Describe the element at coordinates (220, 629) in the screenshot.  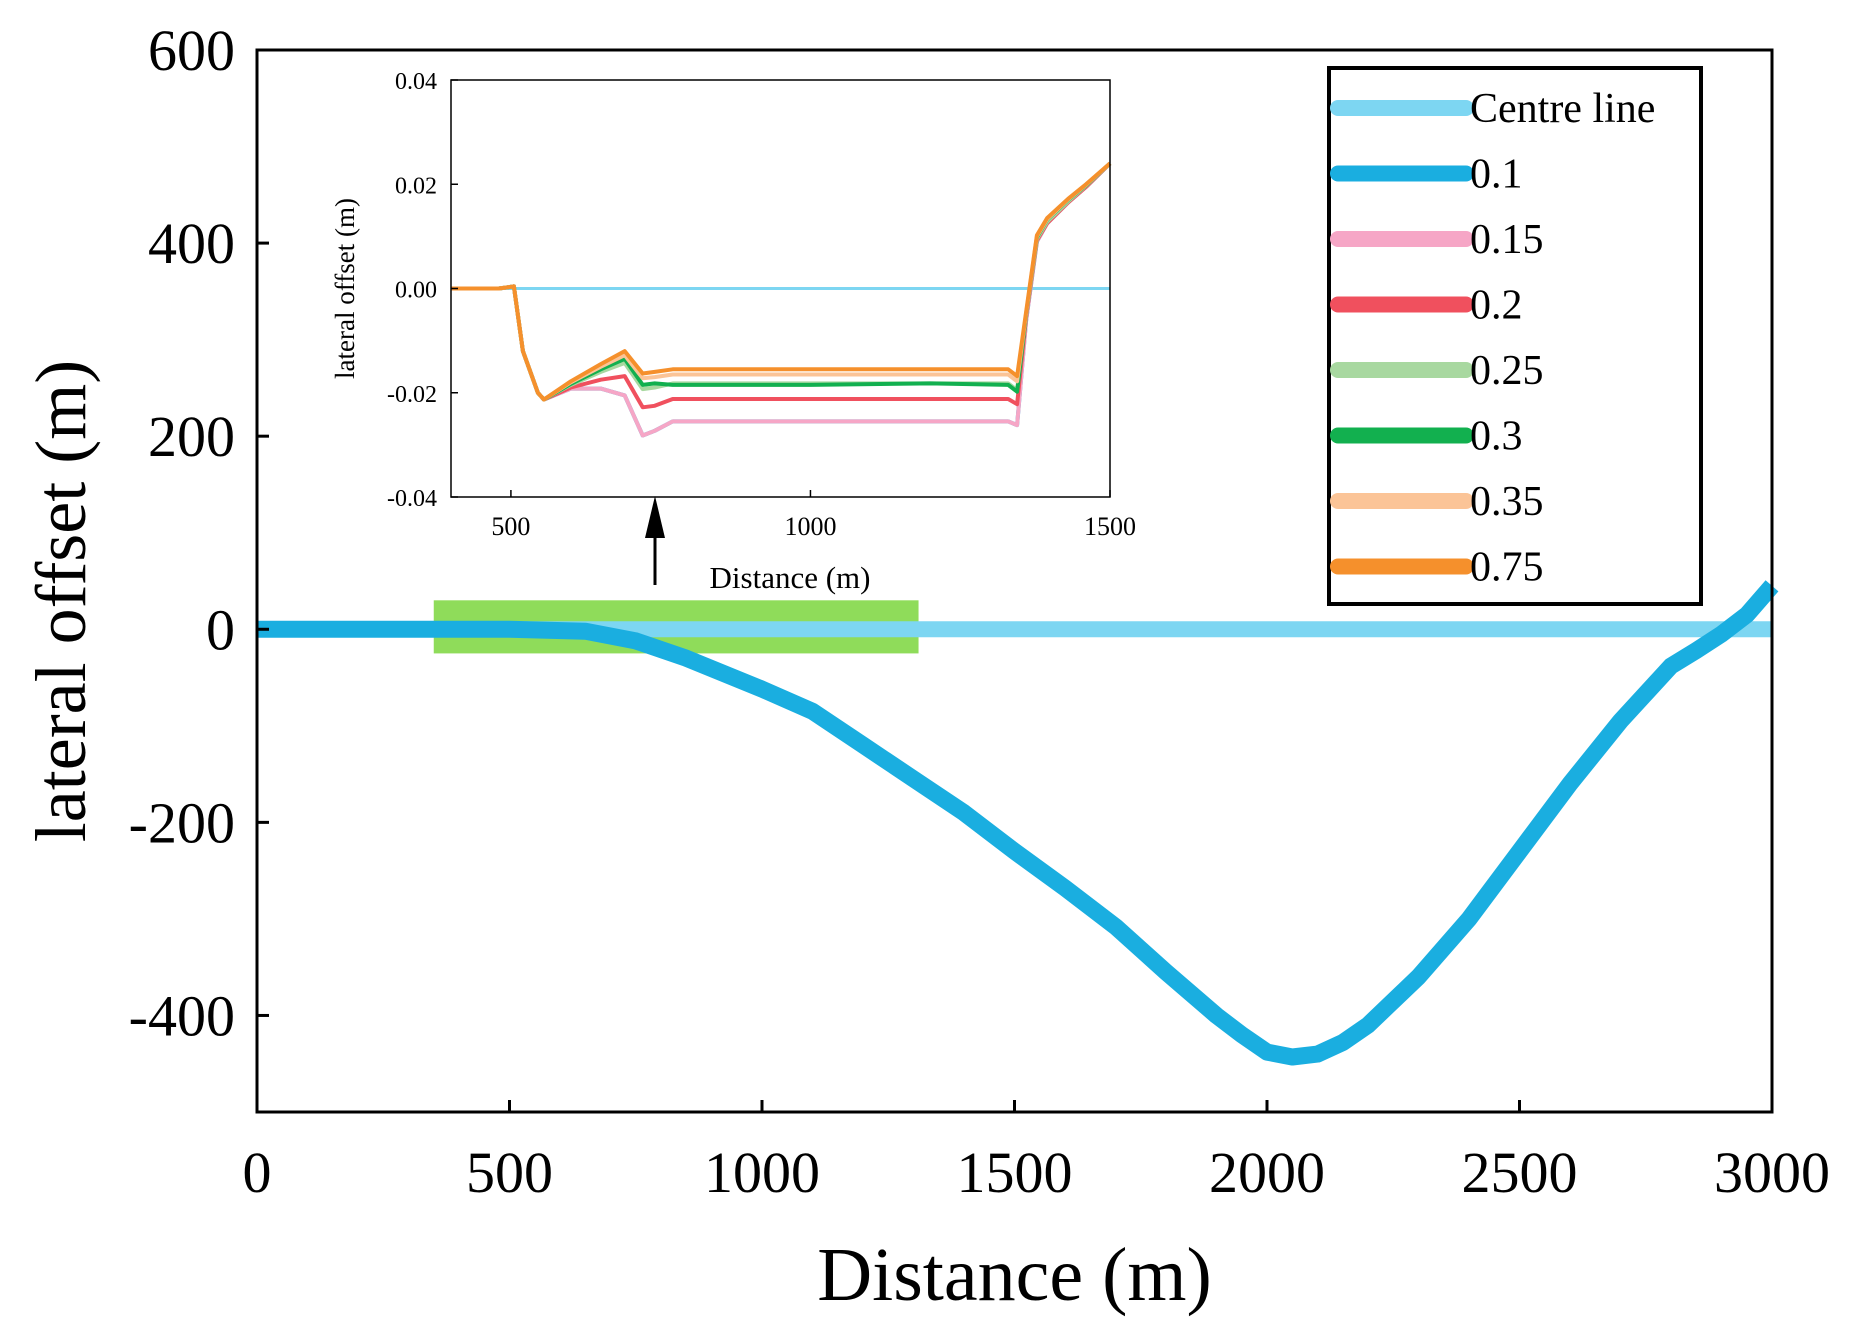
I see `main-y-tick-label: 0` at that location.